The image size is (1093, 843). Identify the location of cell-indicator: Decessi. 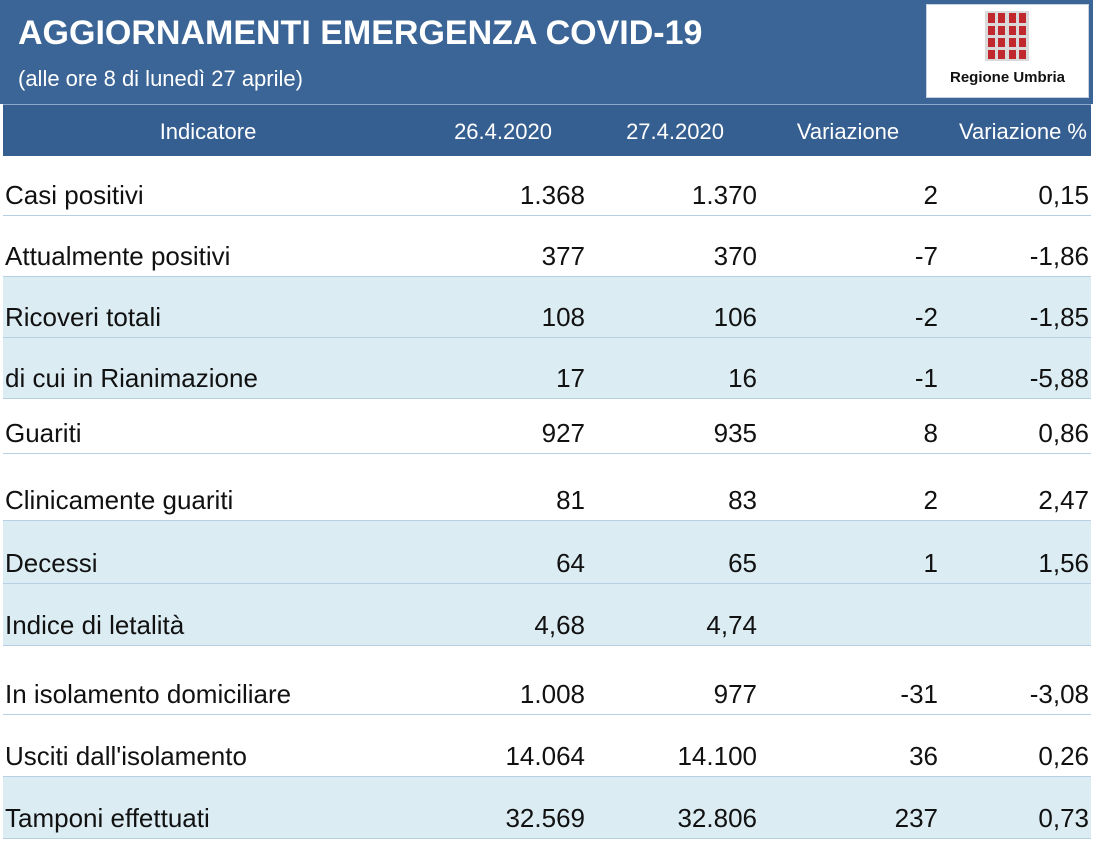
(51, 563).